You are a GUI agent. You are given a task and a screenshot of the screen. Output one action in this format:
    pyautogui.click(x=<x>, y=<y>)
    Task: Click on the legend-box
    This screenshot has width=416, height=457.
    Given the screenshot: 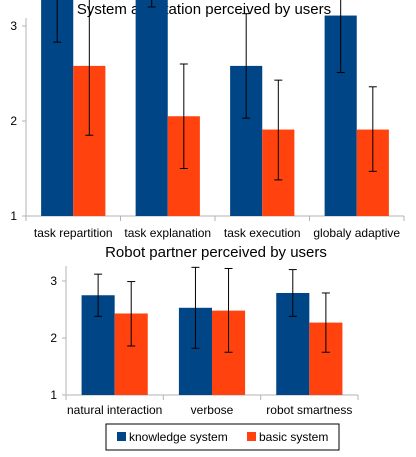 What is the action you would take?
    pyautogui.click(x=222, y=437)
    